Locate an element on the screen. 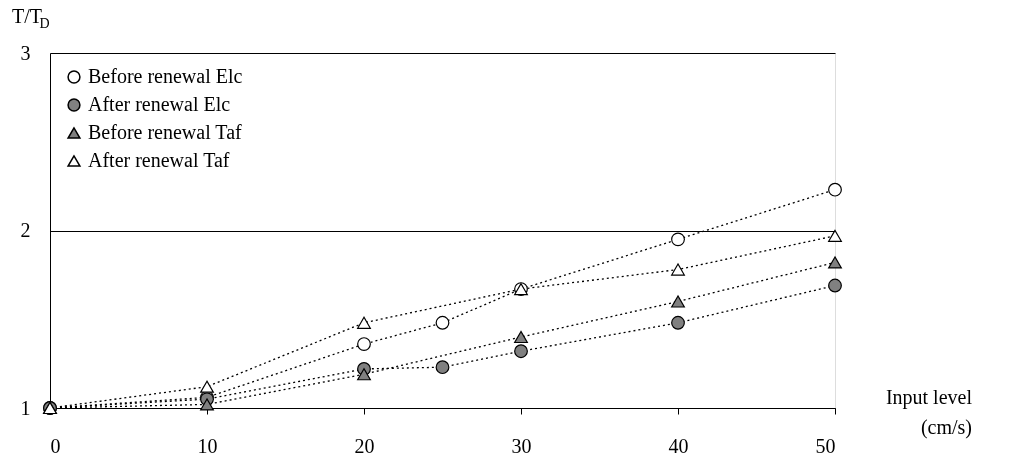  x-tick-label: 30 is located at coordinates (521, 445).